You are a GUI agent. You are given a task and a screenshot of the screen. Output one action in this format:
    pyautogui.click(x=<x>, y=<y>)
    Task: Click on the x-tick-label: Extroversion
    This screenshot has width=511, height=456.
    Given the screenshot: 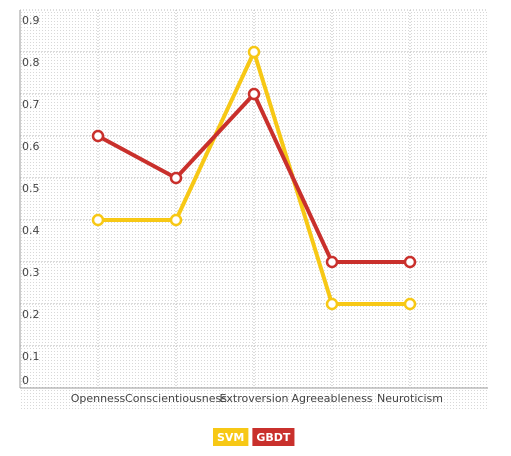 What is the action you would take?
    pyautogui.click(x=253, y=398)
    